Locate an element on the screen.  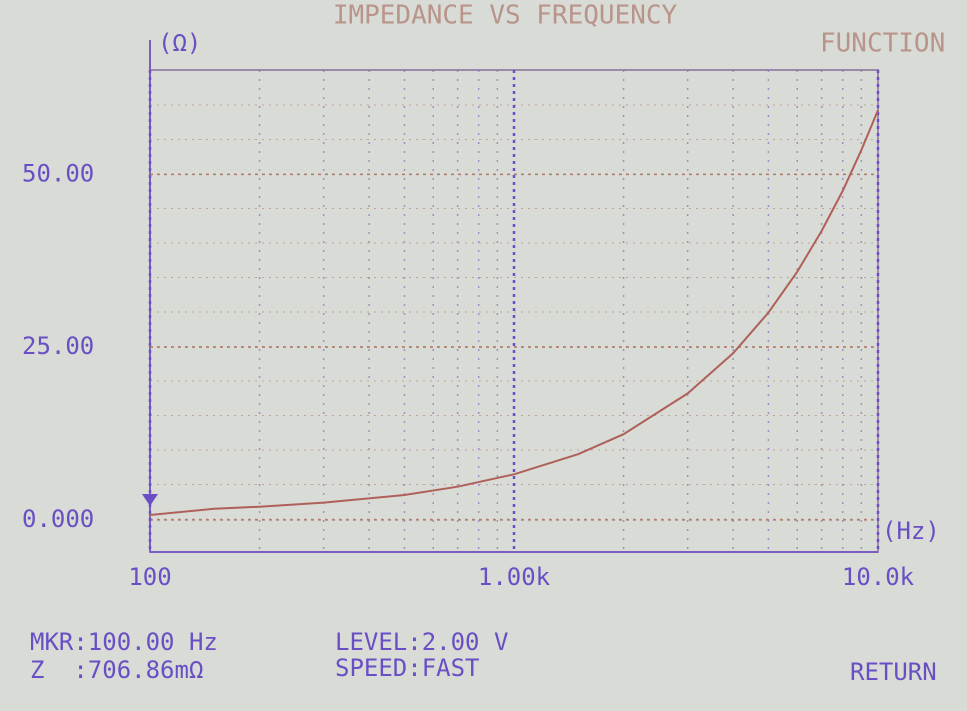
impedance-readout: Z :706.86mΩ is located at coordinates (116, 670).